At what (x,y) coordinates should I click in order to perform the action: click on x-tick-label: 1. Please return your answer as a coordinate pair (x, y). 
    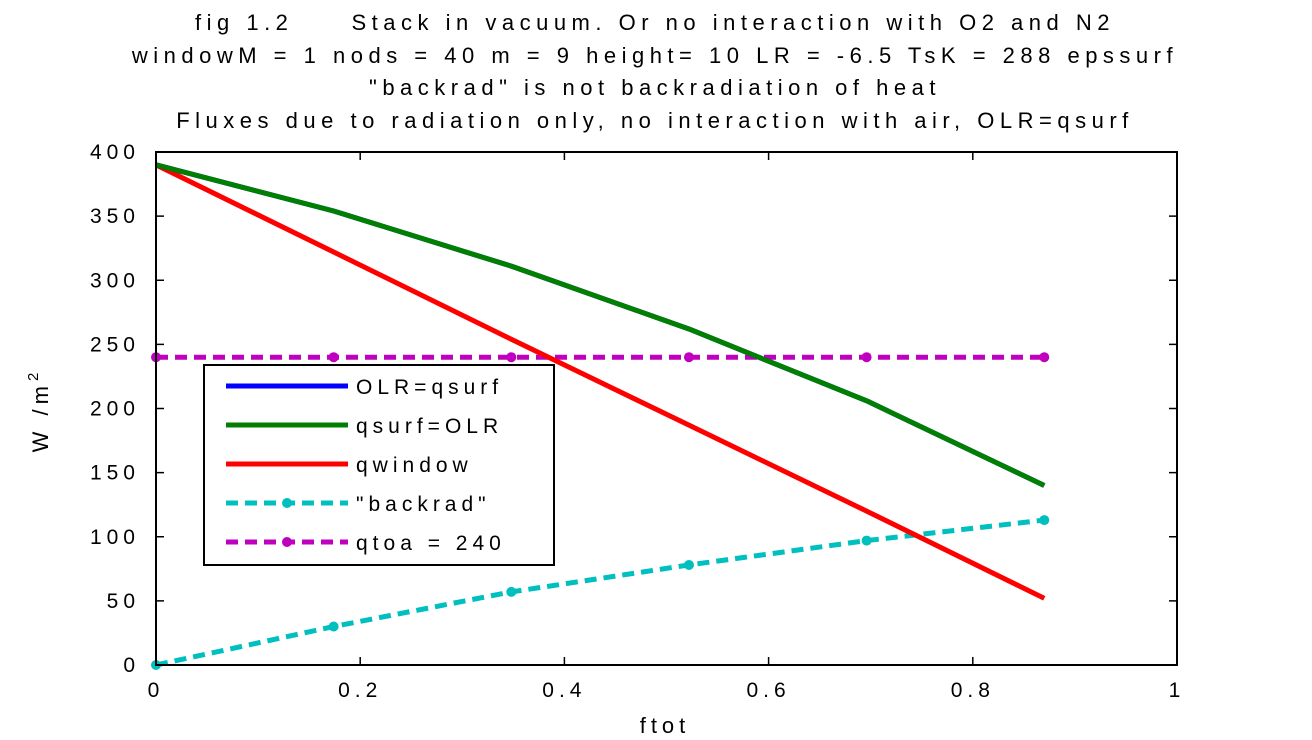
    Looking at the image, I should click on (1177, 690).